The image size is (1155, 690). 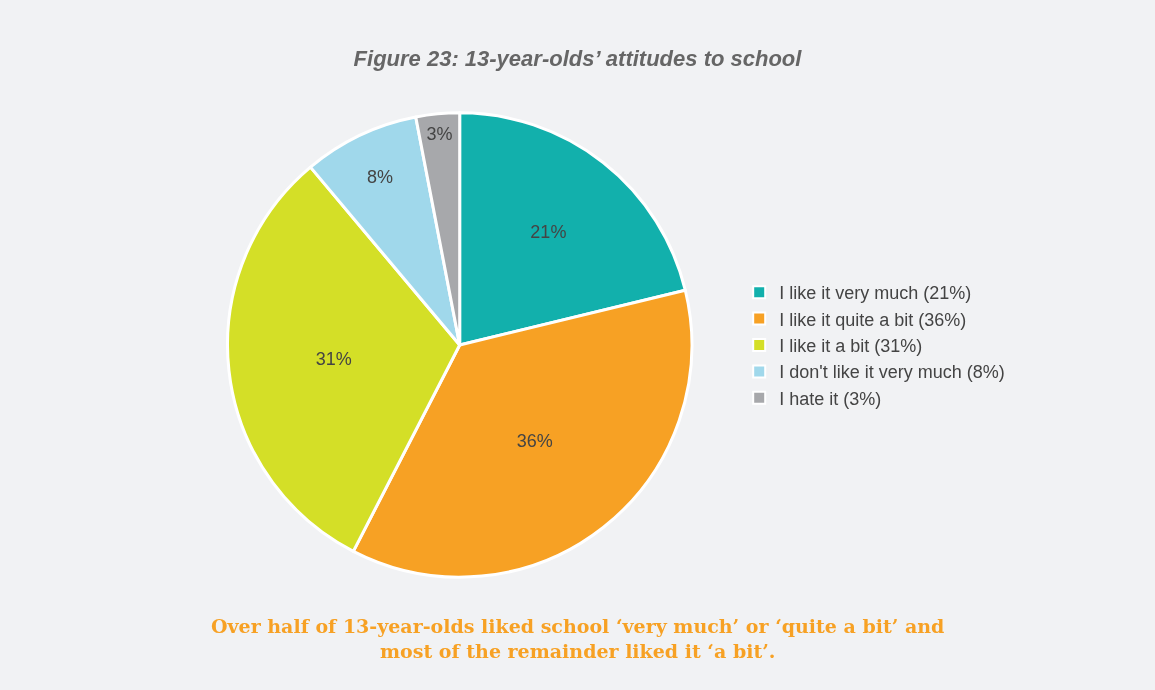 I want to click on data-label: 36%, so click(x=534, y=440).